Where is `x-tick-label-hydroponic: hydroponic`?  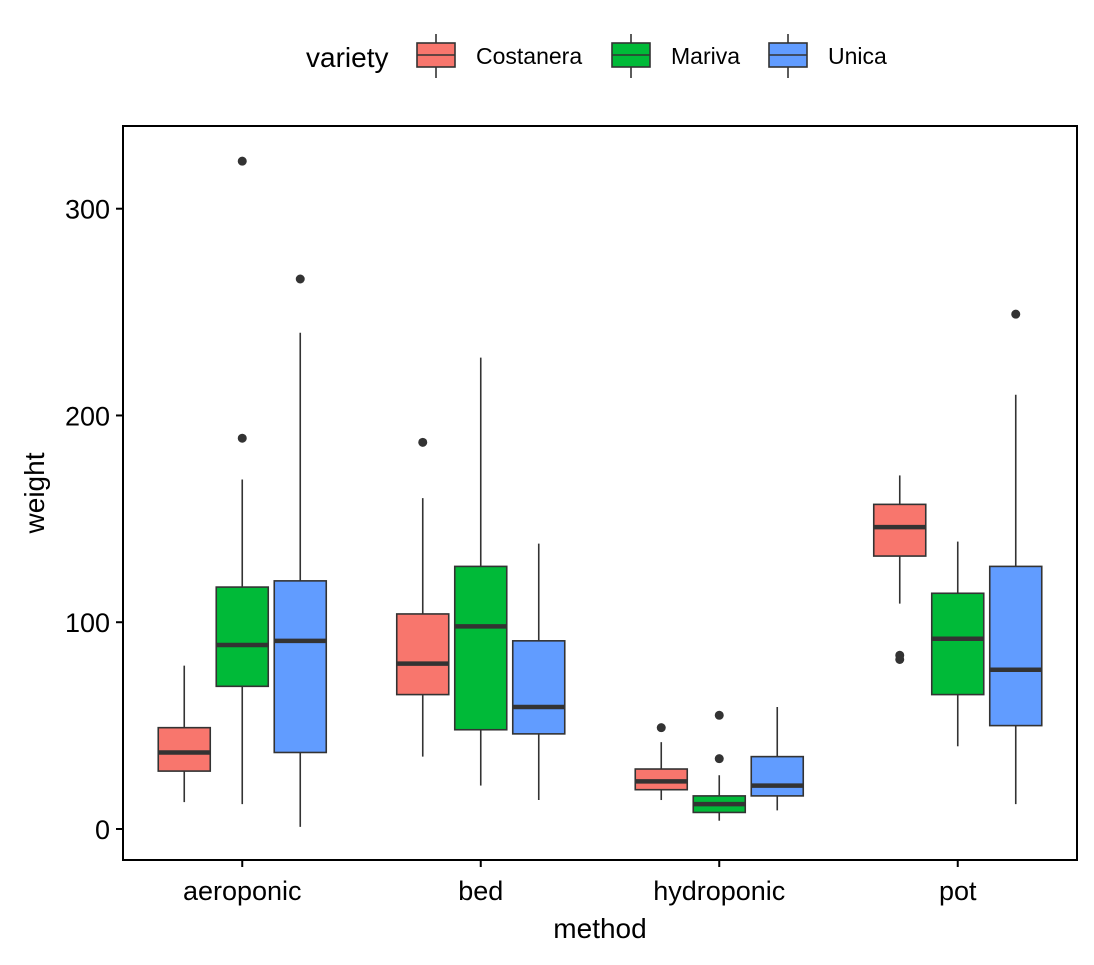
x-tick-label-hydroponic: hydroponic is located at coordinates (719, 891).